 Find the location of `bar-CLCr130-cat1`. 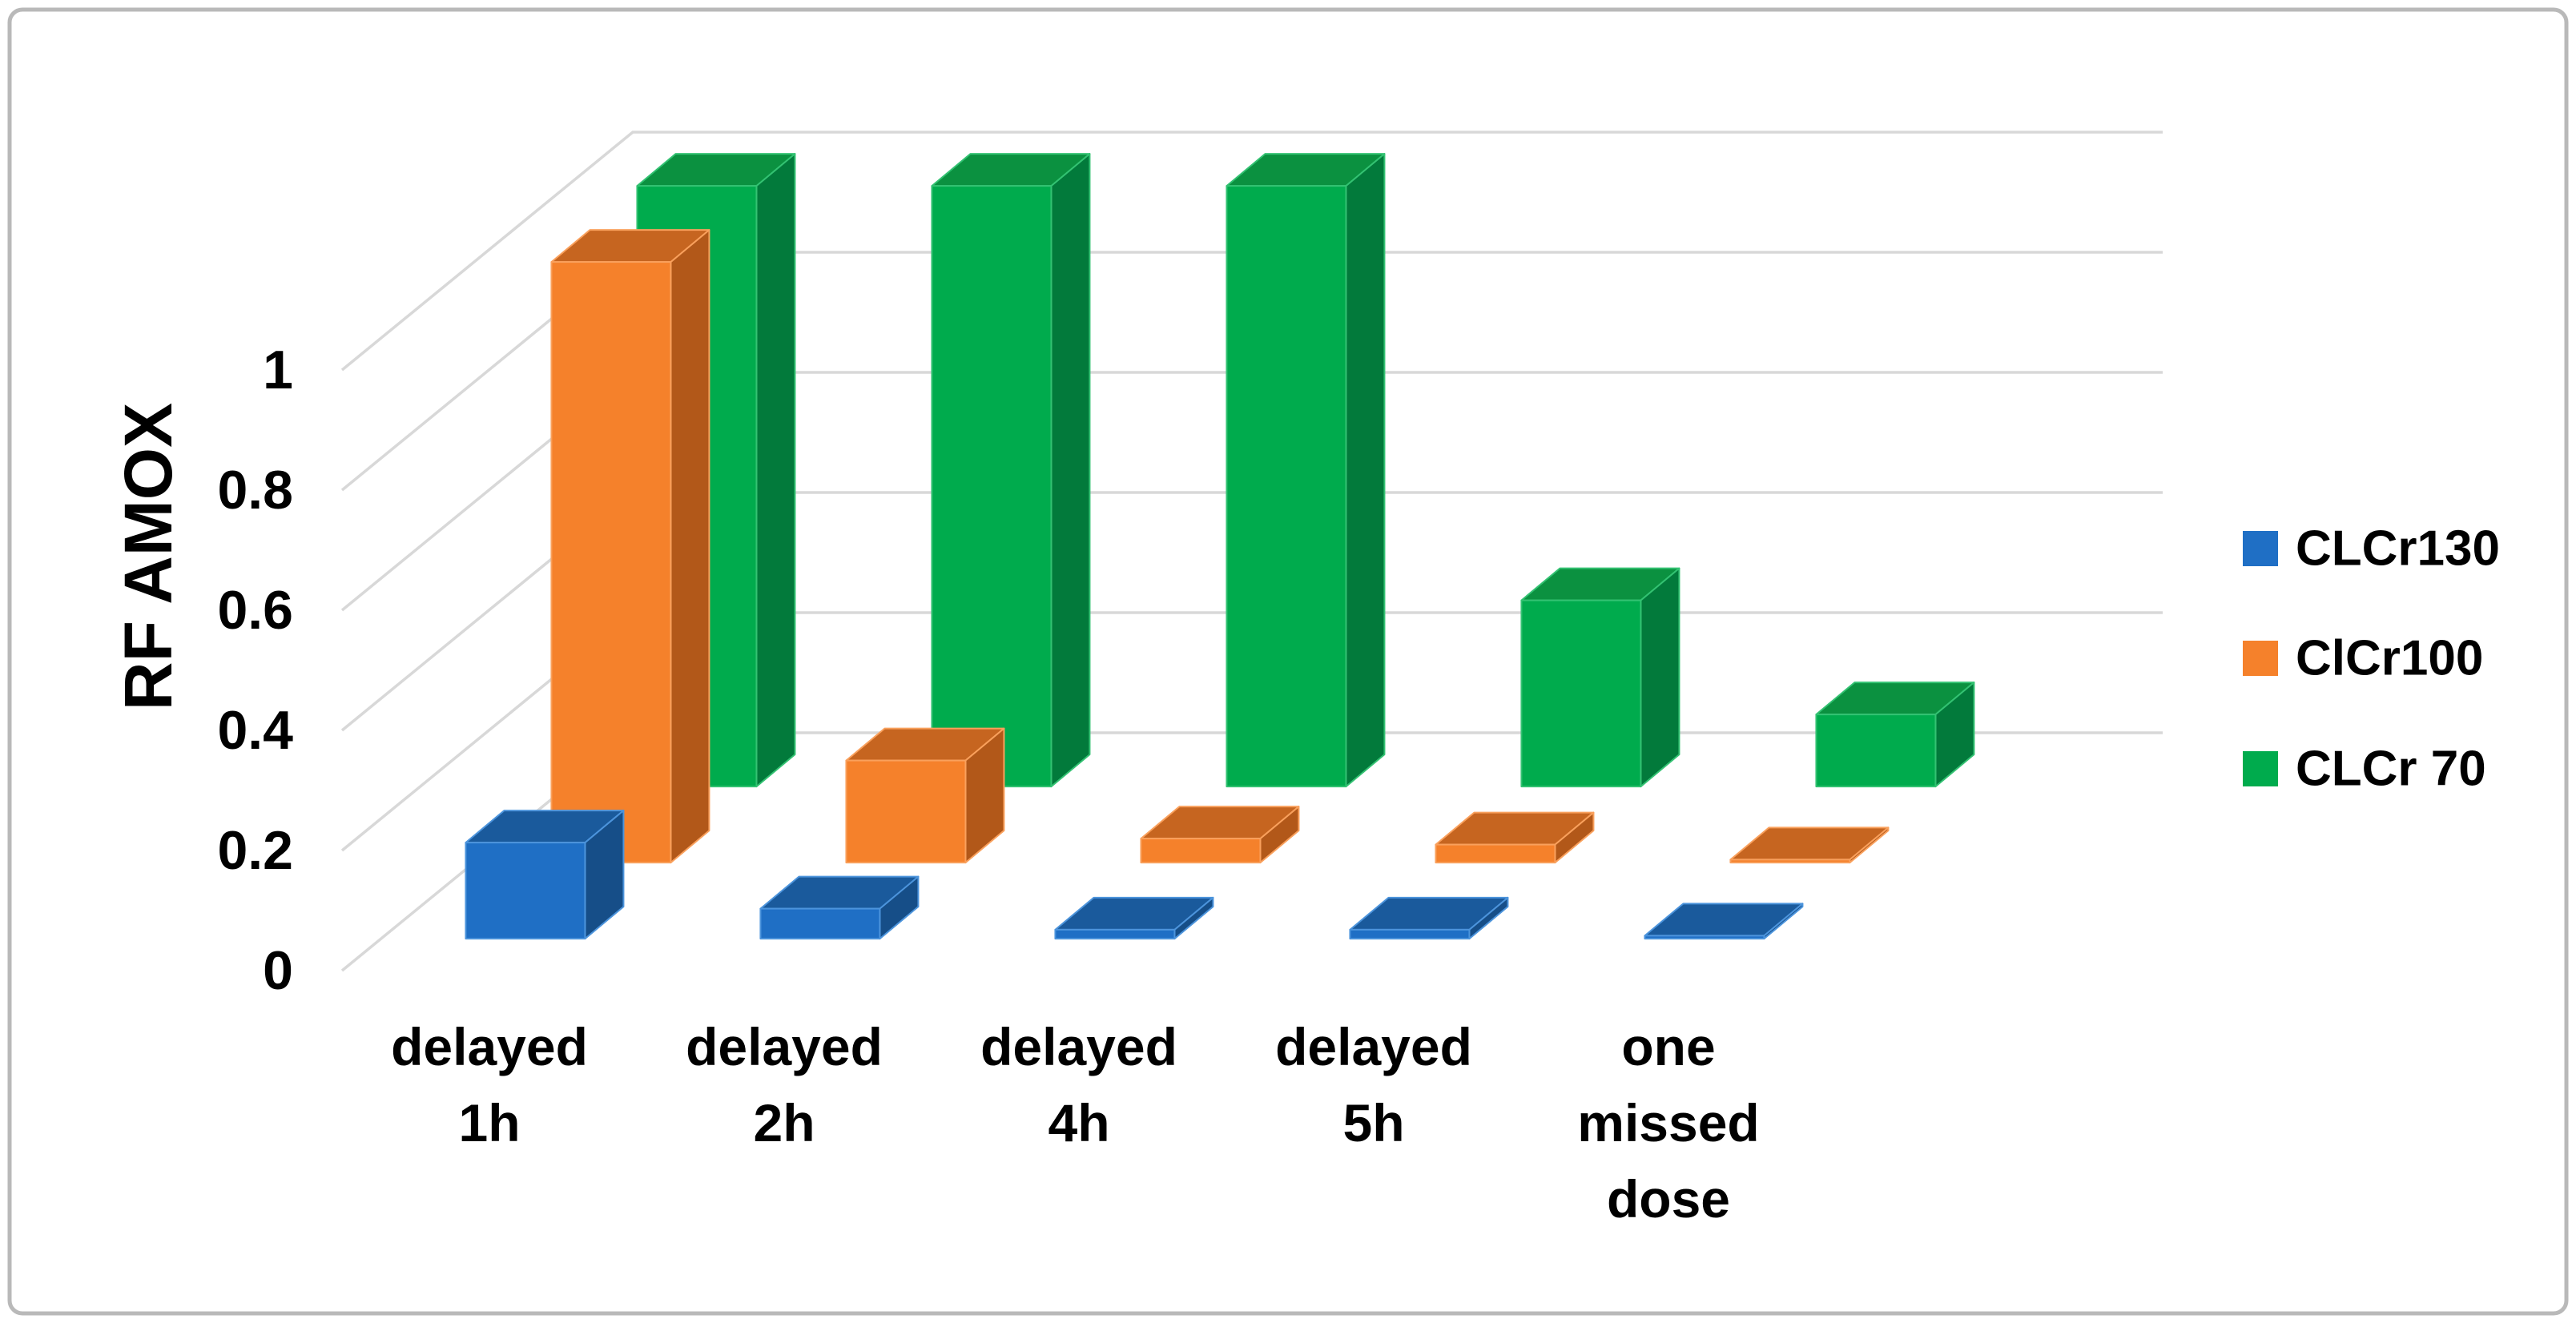

bar-CLCr130-cat1 is located at coordinates (840, 907).